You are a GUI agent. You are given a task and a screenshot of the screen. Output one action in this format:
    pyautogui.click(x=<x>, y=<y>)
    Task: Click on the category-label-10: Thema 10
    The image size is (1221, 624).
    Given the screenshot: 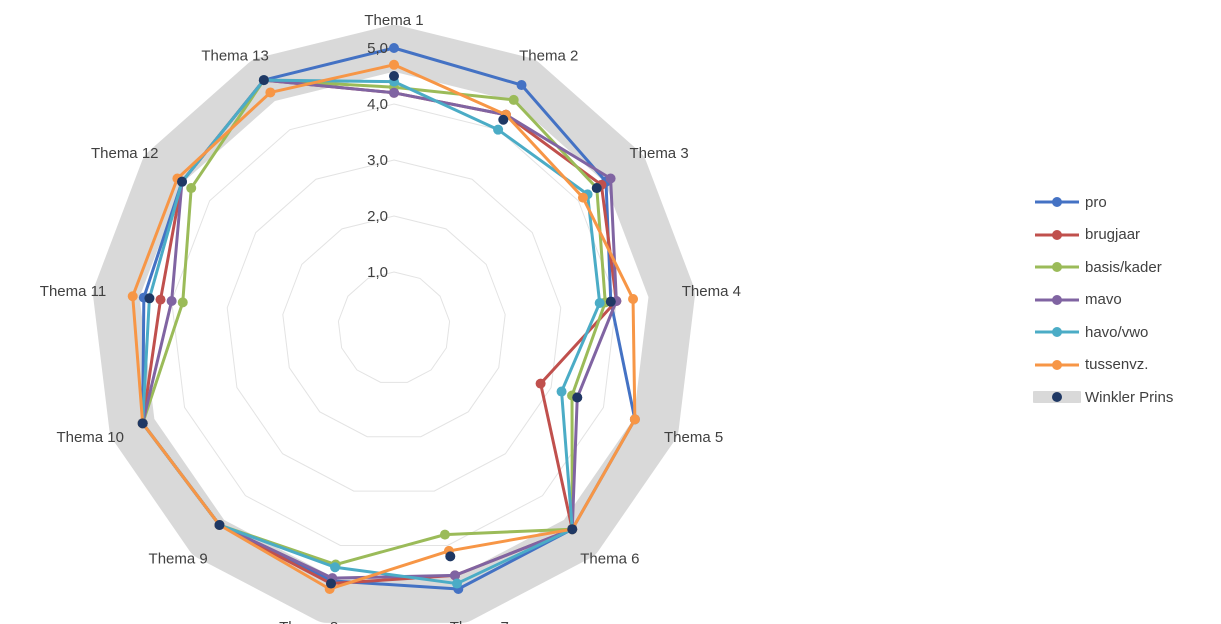 What is the action you would take?
    pyautogui.click(x=90, y=437)
    